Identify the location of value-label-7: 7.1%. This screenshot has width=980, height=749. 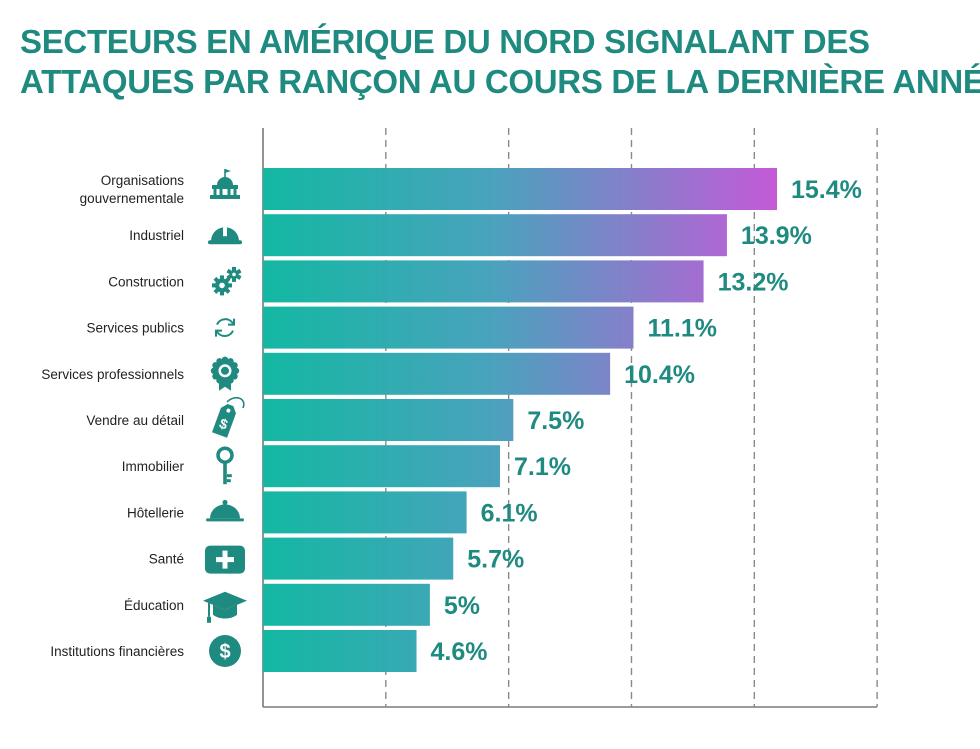
(542, 467).